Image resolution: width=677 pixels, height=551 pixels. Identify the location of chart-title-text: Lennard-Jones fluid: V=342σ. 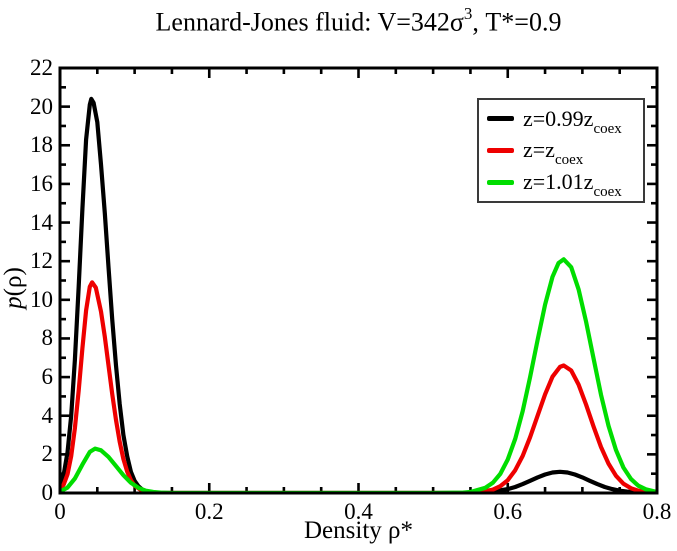
(309, 22).